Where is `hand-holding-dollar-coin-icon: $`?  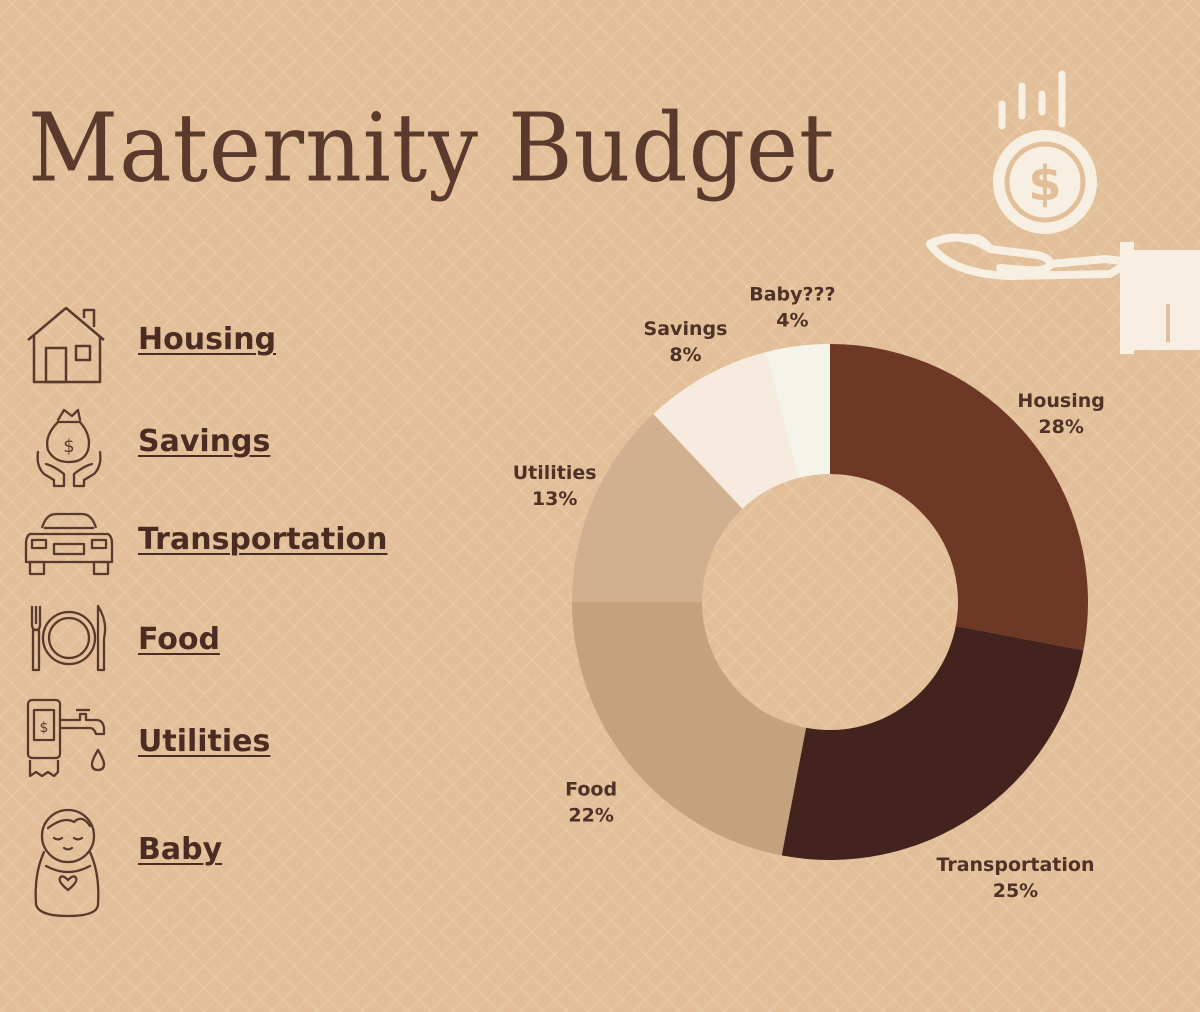
hand-holding-dollar-coin-icon: $ is located at coordinates (1063, 212).